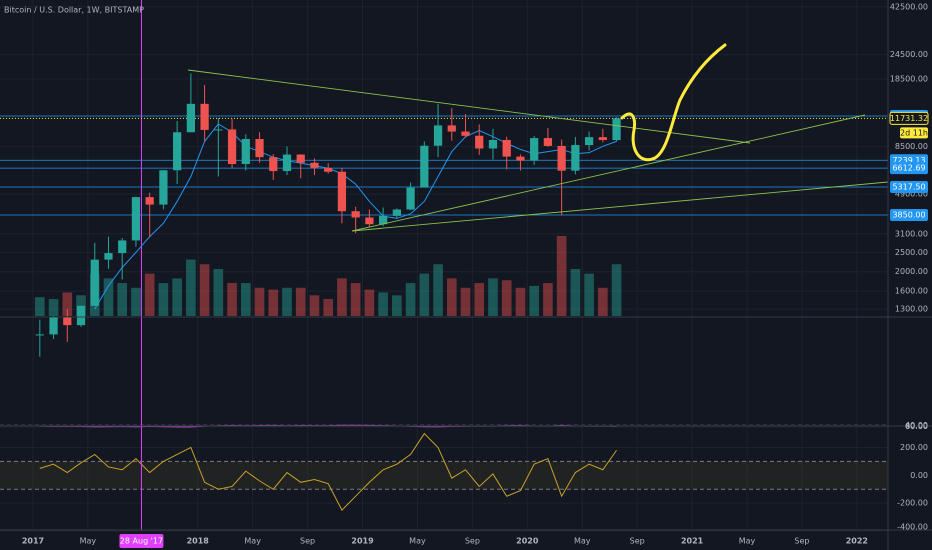 The height and width of the screenshot is (550, 932). I want to click on x-tick-label: 2021, so click(692, 541).